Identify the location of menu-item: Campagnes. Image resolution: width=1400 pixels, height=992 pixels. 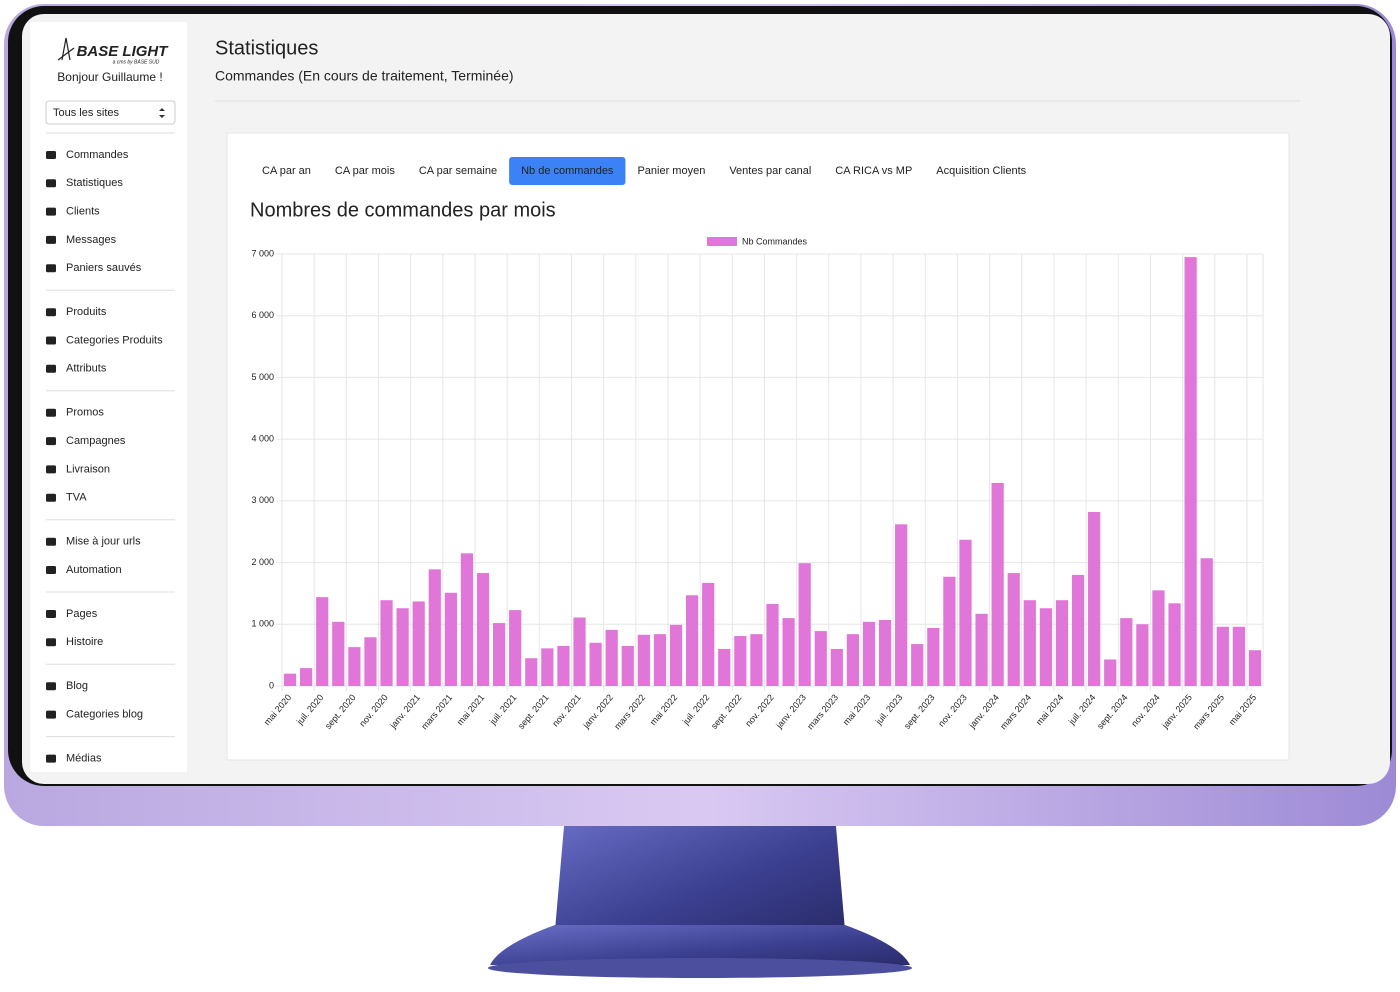
(96, 441).